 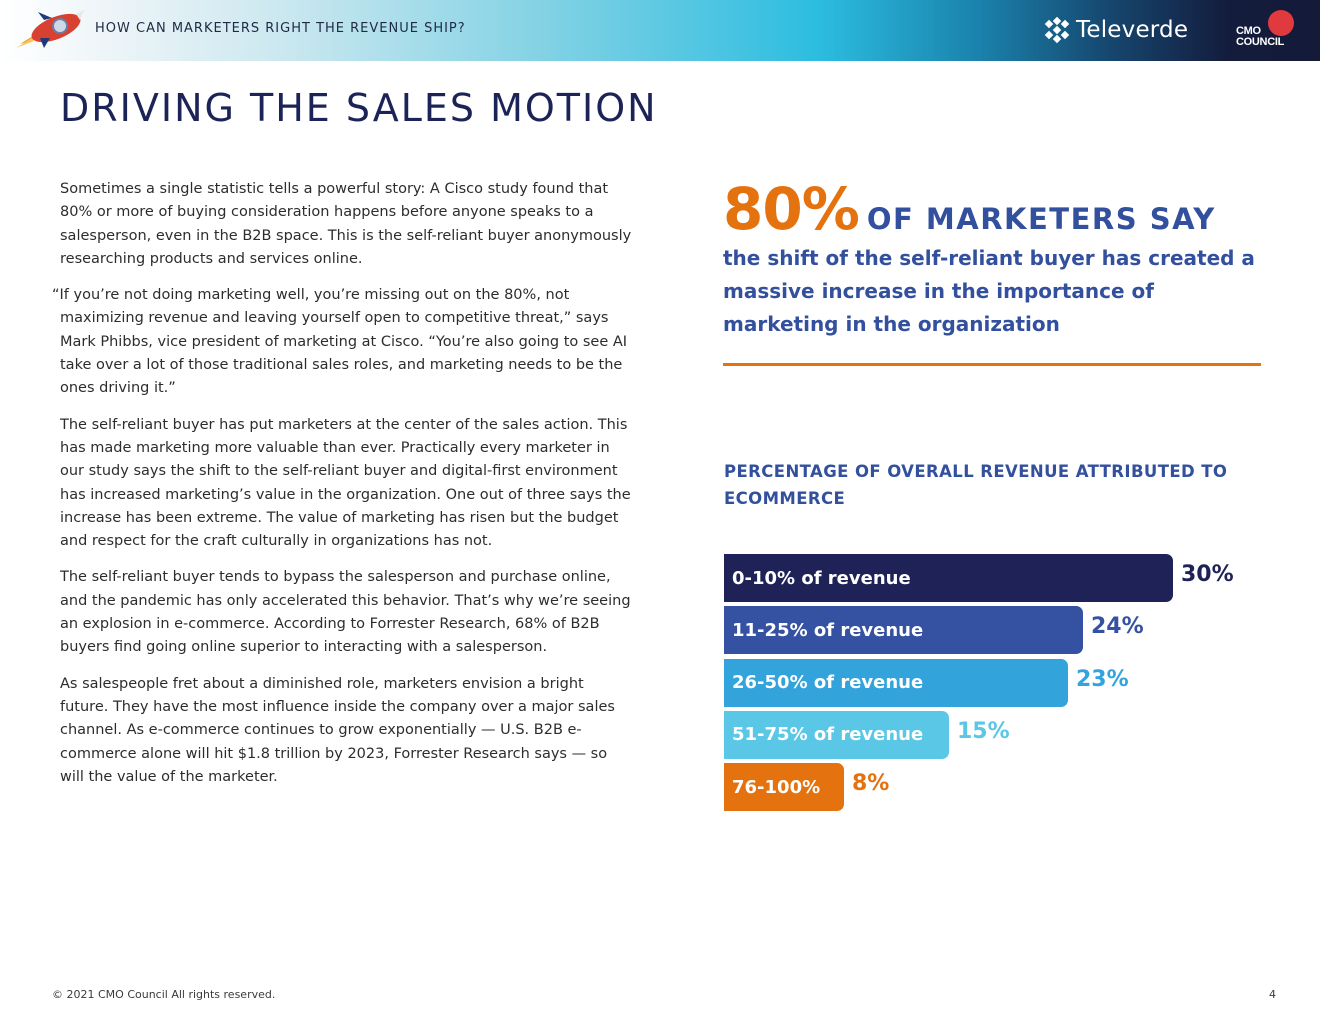 What do you see at coordinates (821, 578) in the screenshot?
I see `chart-bar-label: 0-10% of revenue` at bounding box center [821, 578].